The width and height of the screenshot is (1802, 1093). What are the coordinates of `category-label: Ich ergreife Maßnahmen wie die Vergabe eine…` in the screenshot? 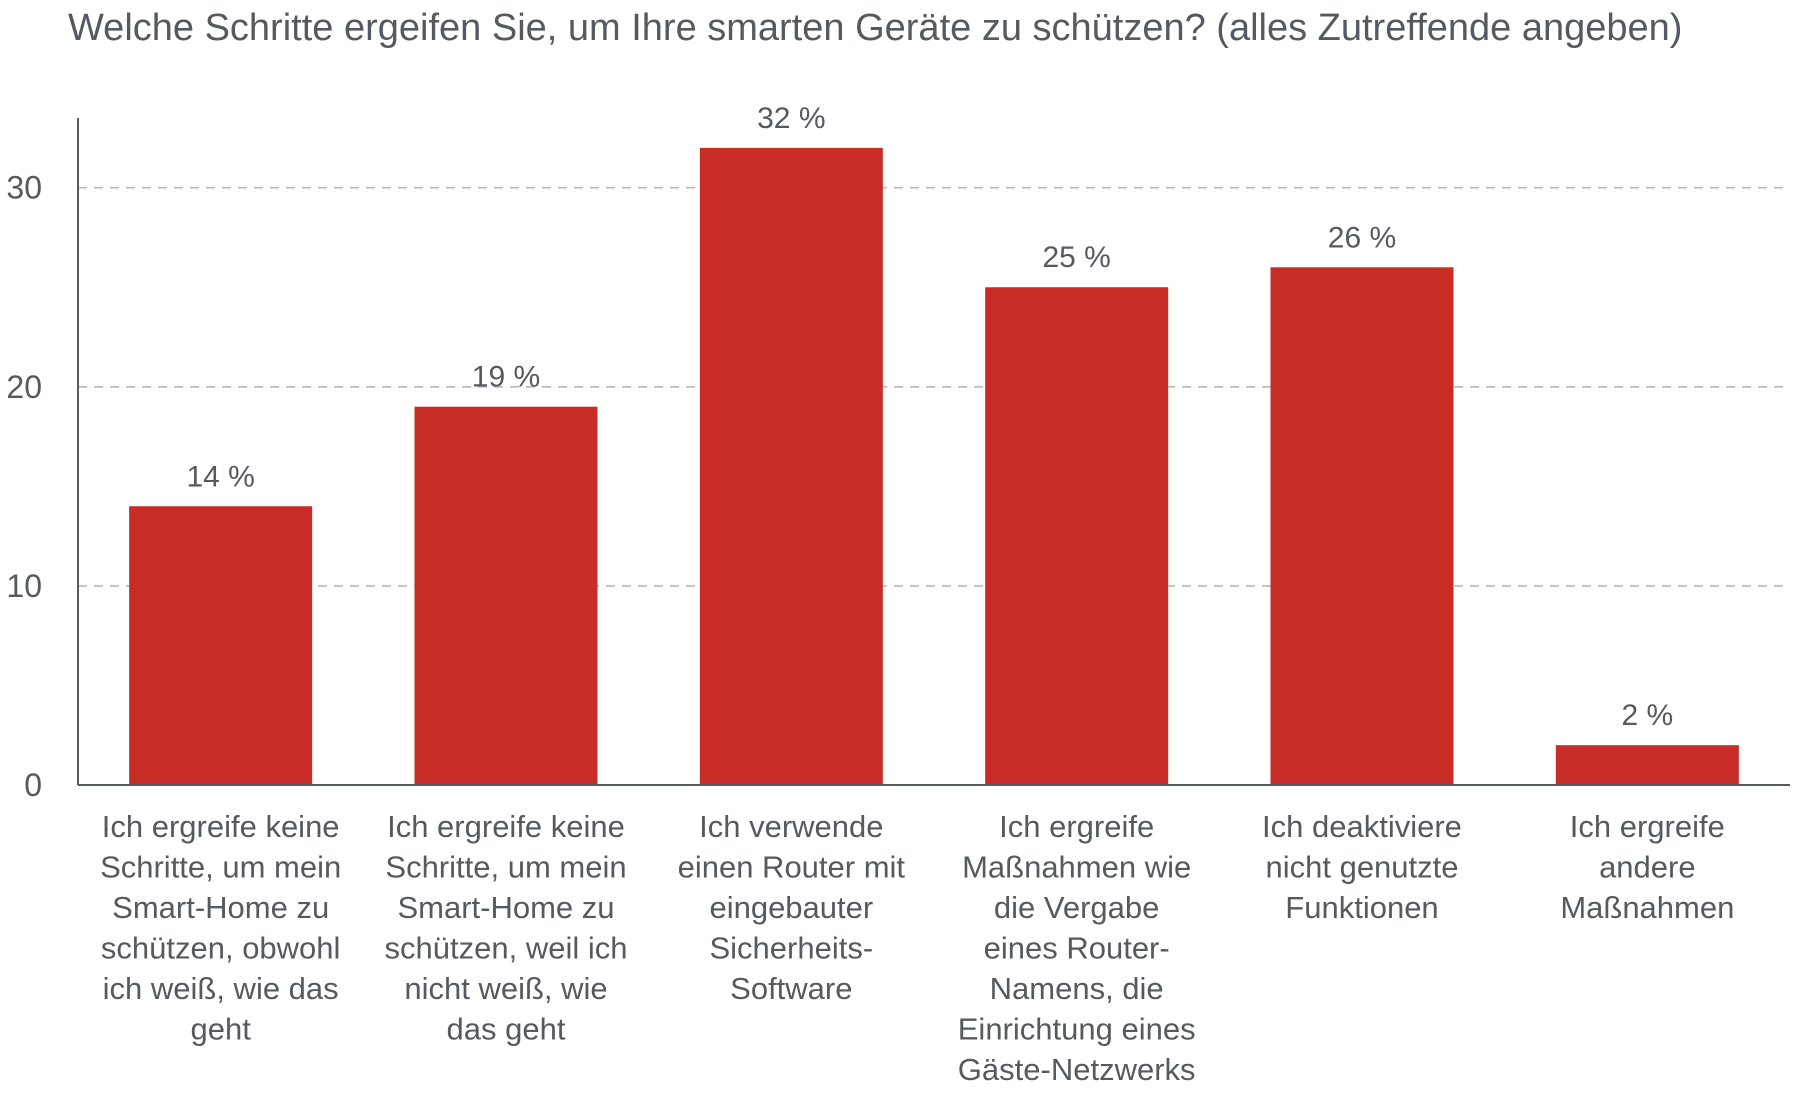 It's located at (1077, 948).